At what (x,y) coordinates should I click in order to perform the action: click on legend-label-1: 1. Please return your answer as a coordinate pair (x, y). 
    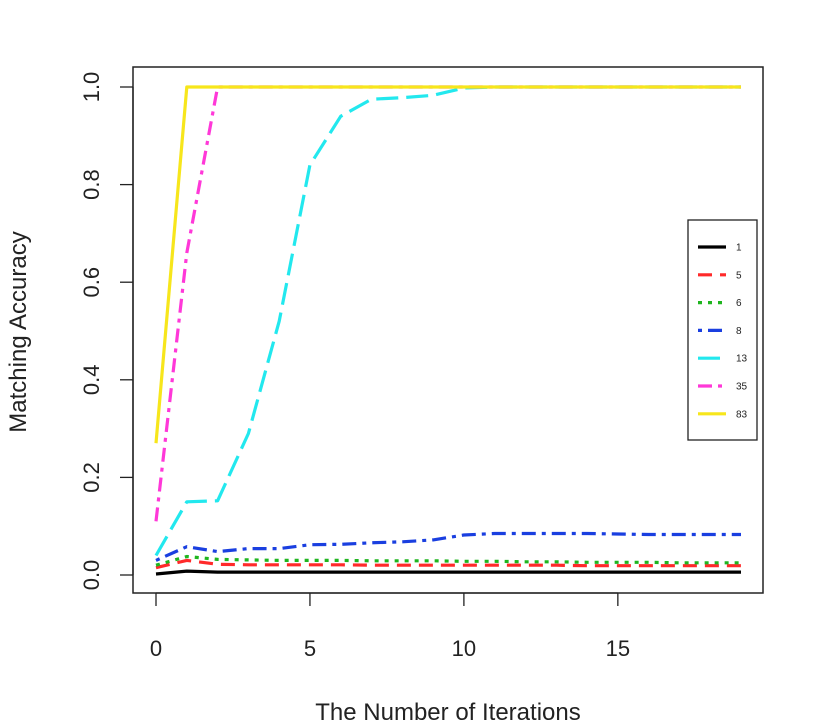
    Looking at the image, I should click on (739, 248).